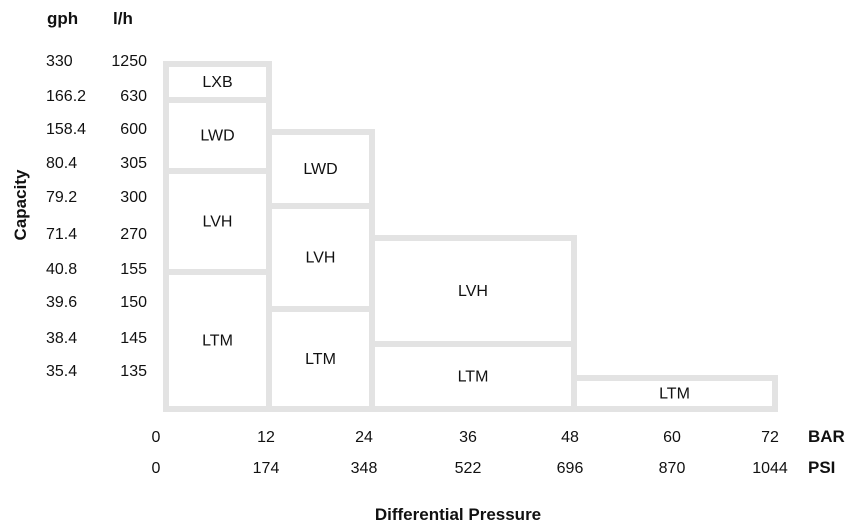  I want to click on zone-label-9: LTM, so click(674, 394).